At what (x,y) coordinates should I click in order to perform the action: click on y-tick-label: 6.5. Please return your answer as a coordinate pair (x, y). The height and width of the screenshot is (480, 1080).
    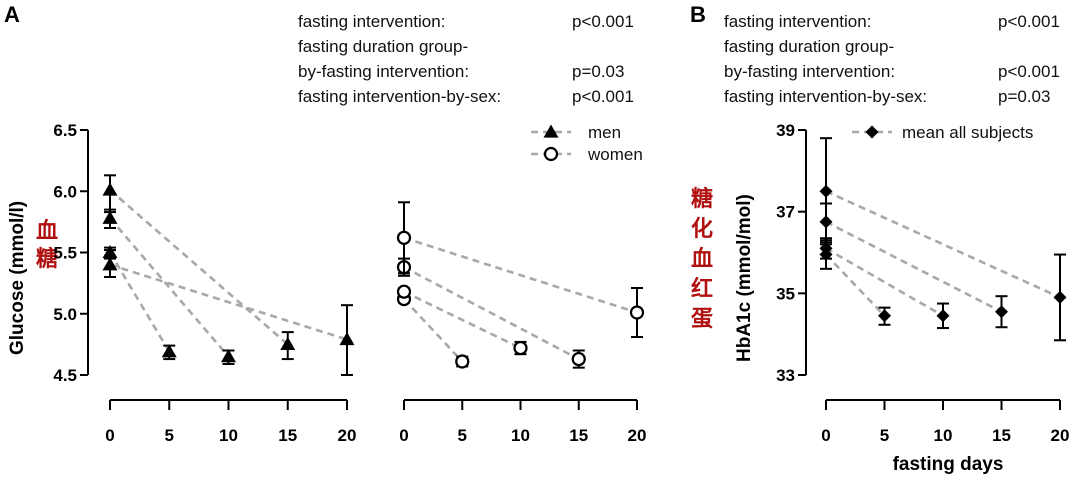
    Looking at the image, I should click on (65, 130).